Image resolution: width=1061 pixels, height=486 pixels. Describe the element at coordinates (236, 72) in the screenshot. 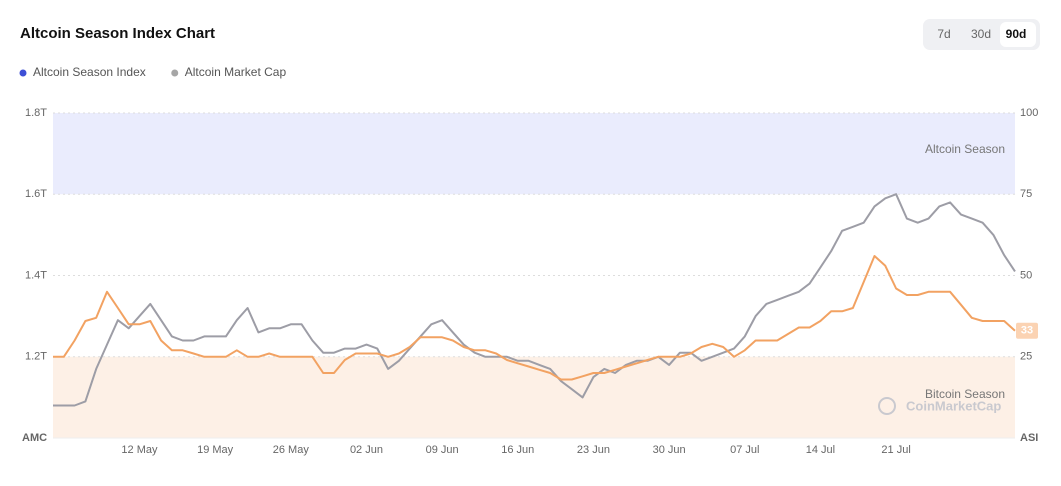

I see `legend-label: Altcoin Market Cap` at that location.